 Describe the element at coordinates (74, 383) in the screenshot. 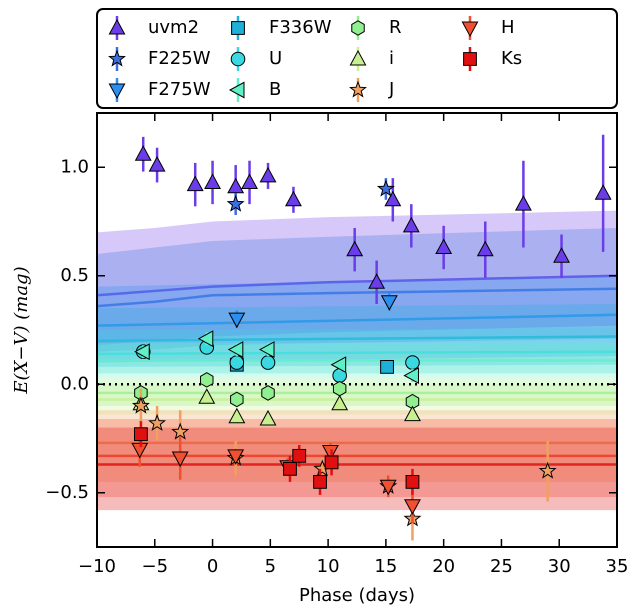

I see `y-tick-label: 0.0` at that location.